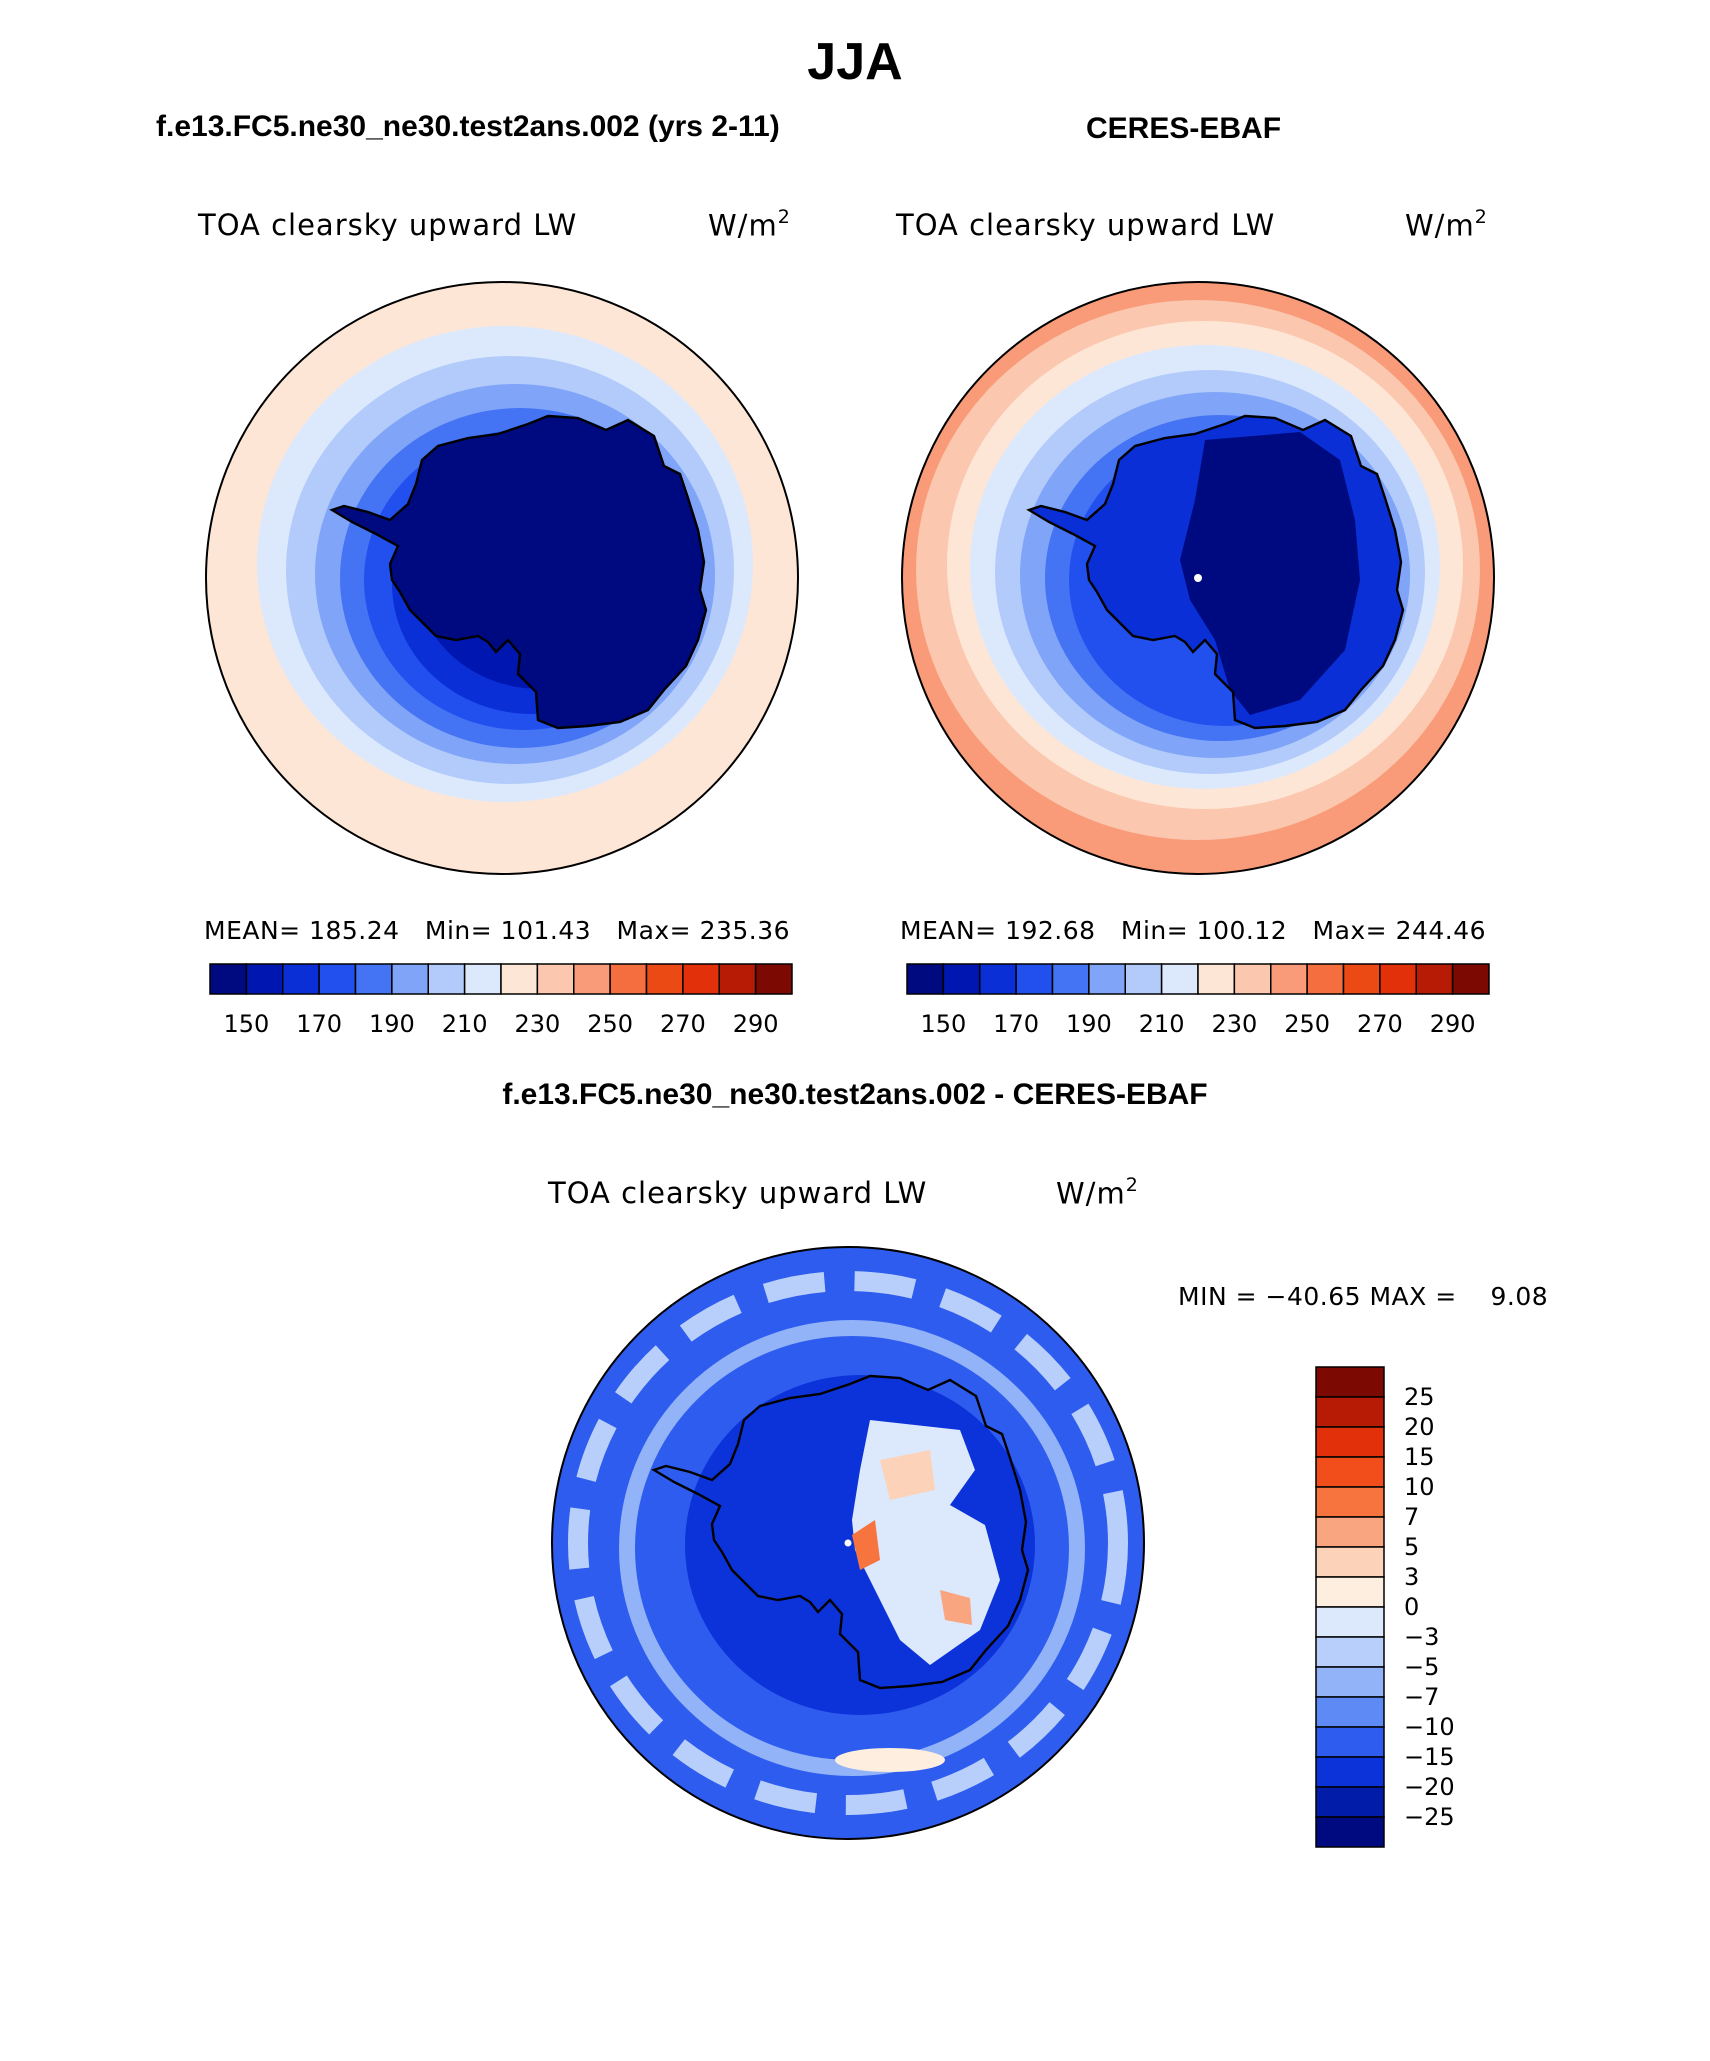 The image size is (1710, 2061). What do you see at coordinates (907, 1475) in the screenshot?
I see `map-diff-band-plus3` at bounding box center [907, 1475].